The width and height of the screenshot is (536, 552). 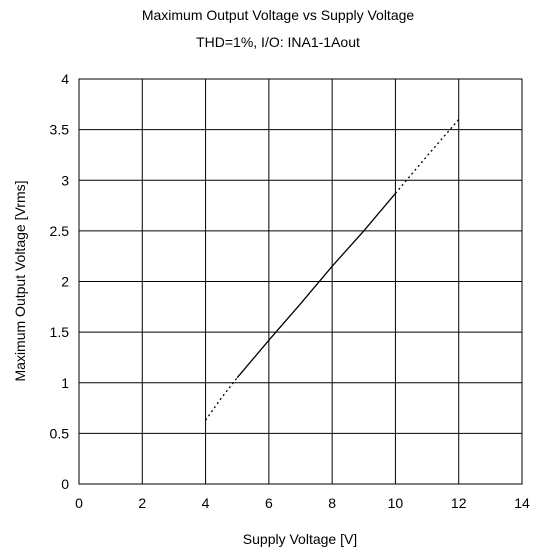 What do you see at coordinates (278, 15) in the screenshot?
I see `chart-title: Maximum Output Voltage vs Supply Voltage` at bounding box center [278, 15].